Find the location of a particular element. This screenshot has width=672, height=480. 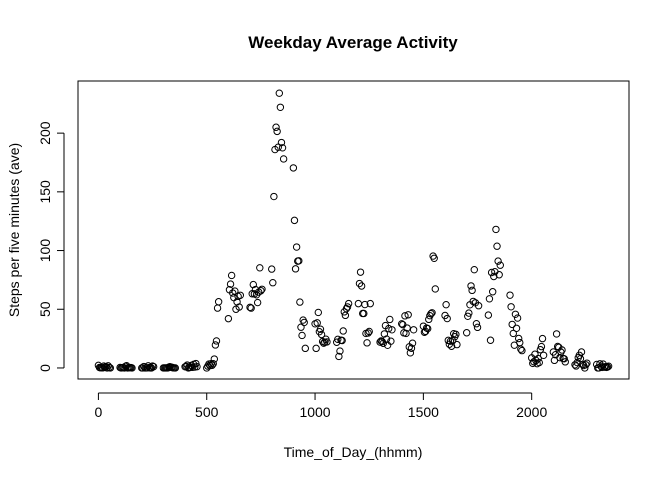

x-axis: 0 500 1000 1500 2000 is located at coordinates (321, 406).